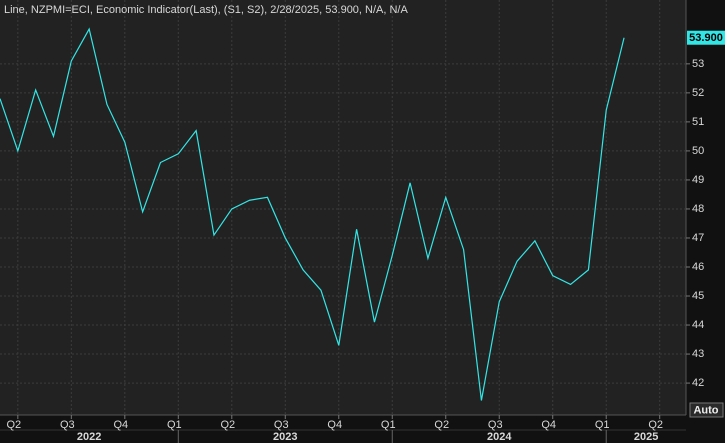 Image resolution: width=725 pixels, height=443 pixels. I want to click on y-tick-label: 50, so click(698, 151).